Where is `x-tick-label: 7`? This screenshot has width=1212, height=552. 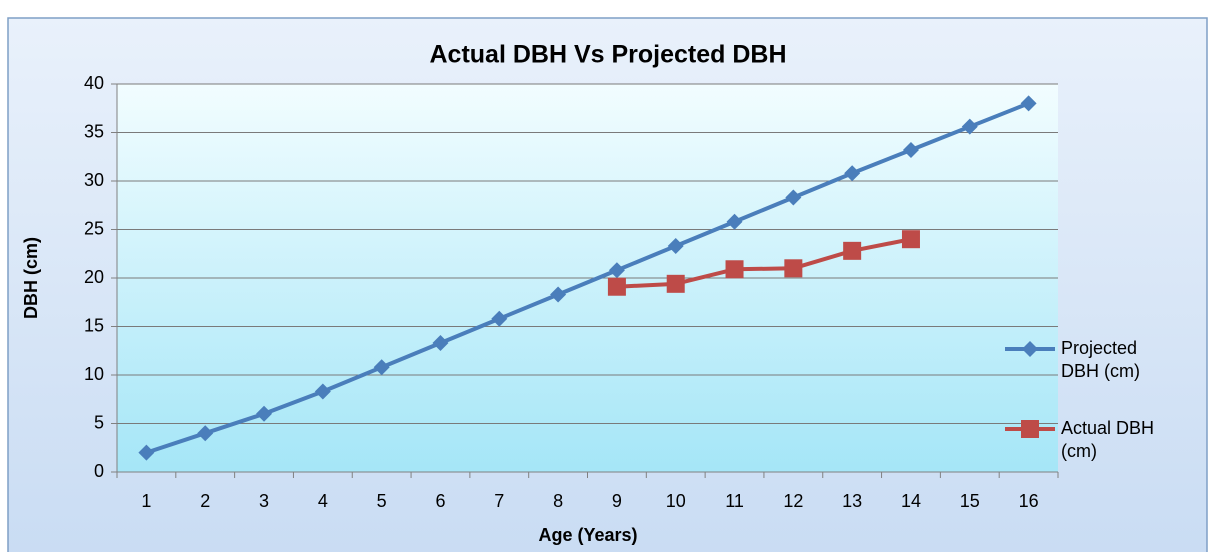
x-tick-label: 7 is located at coordinates (499, 501).